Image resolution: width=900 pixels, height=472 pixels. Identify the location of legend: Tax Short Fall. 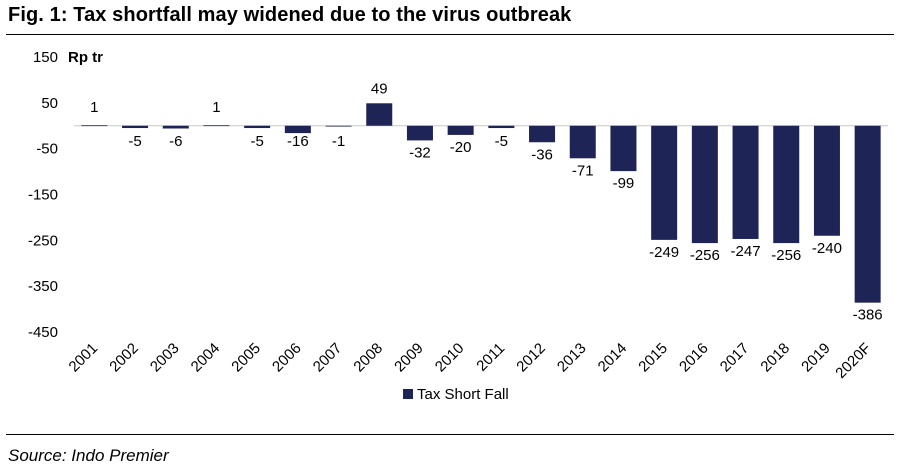
(456, 394).